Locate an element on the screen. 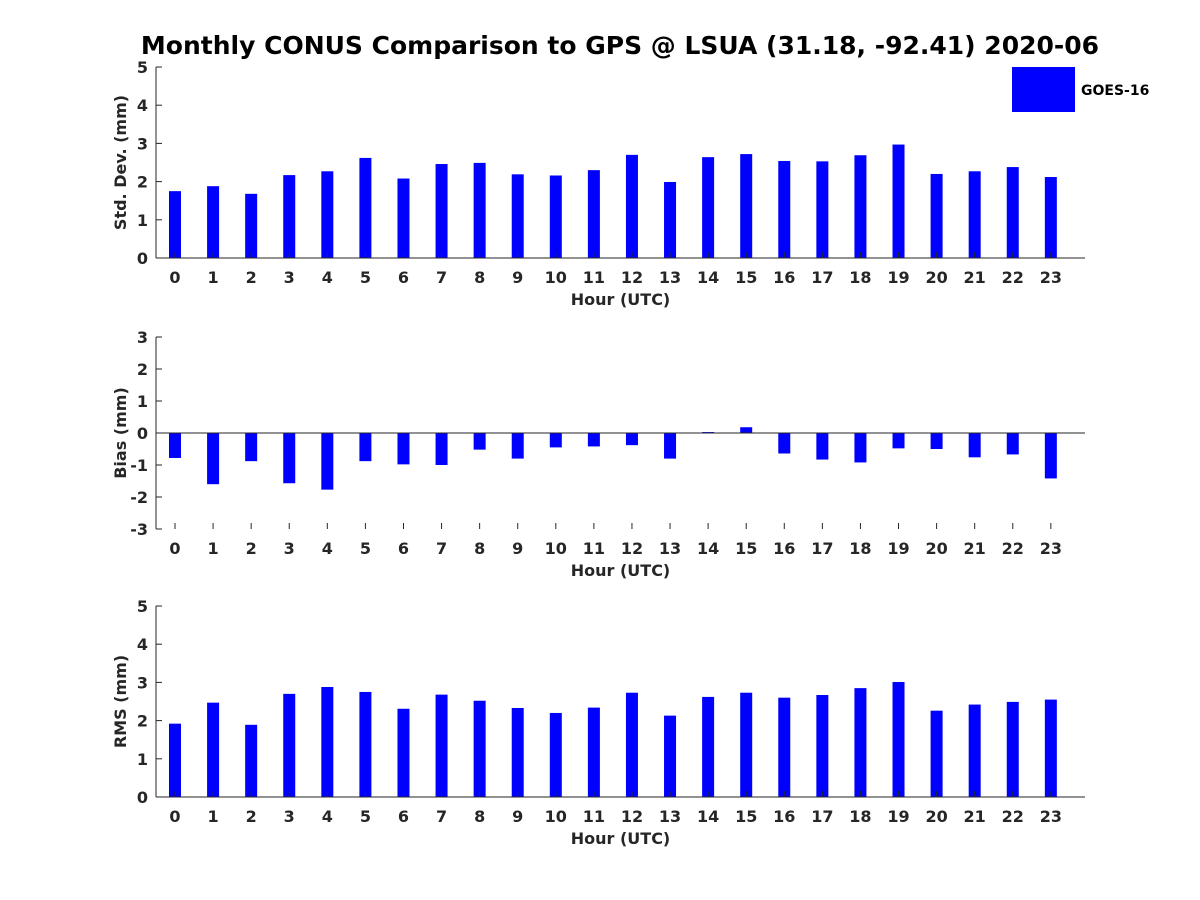 The height and width of the screenshot is (900, 1200). x-tick-label-rms-5: 5 is located at coordinates (365, 816).